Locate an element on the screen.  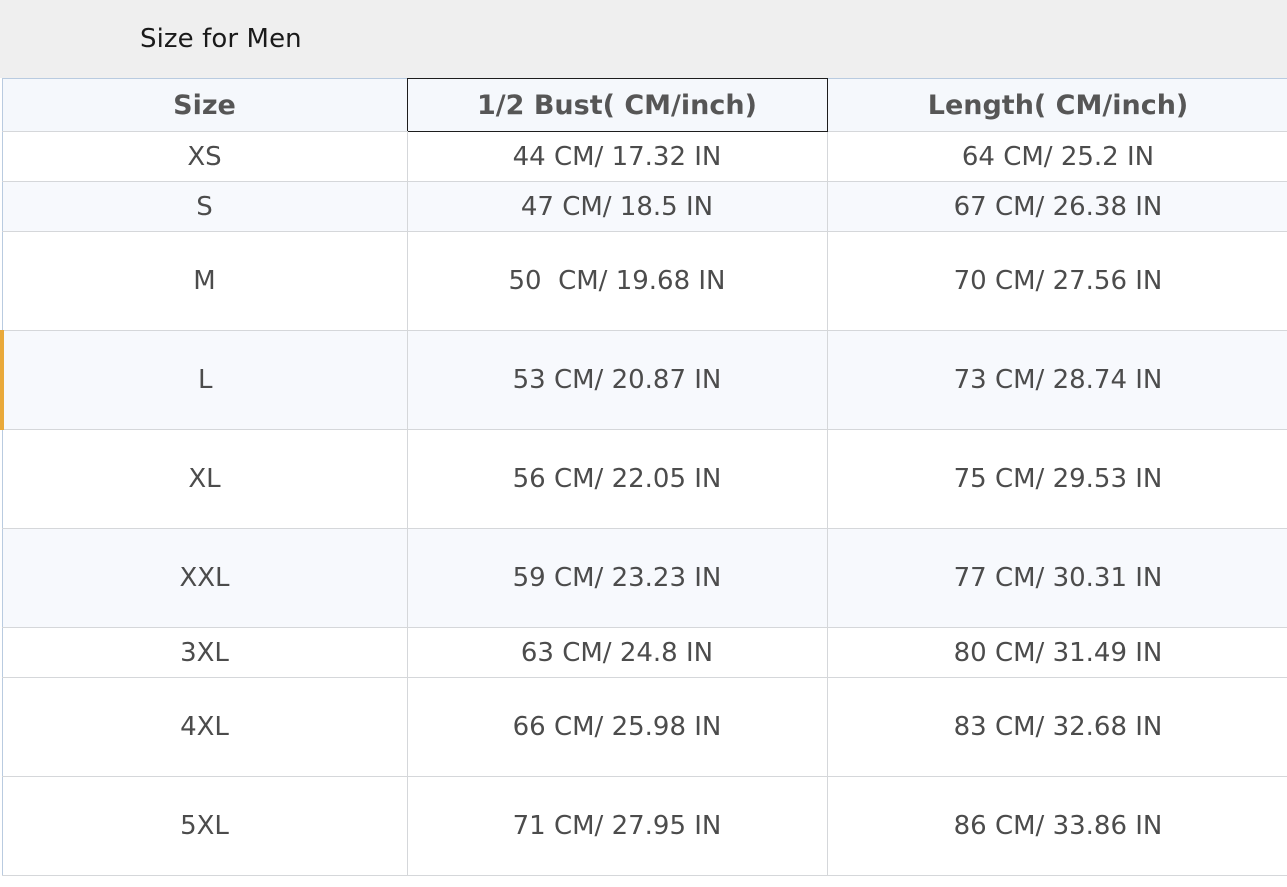
table-row-5xl: 5XL 71 CM/ 27.95 IN 86 CM/ 33.86 IN is located at coordinates (644, 826).